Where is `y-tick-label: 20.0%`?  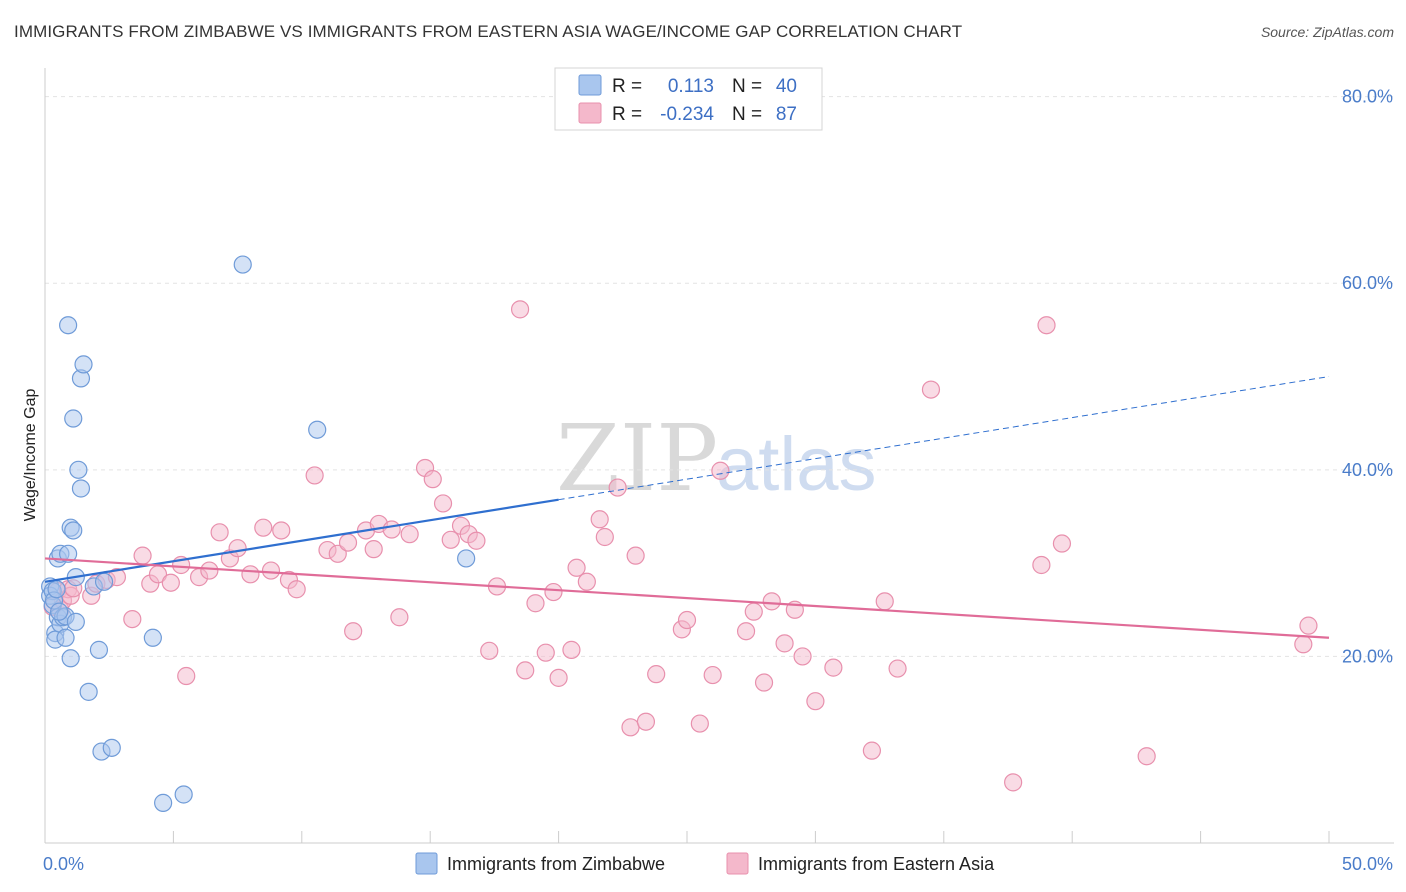 y-tick-label: 20.0% is located at coordinates (1367, 656).